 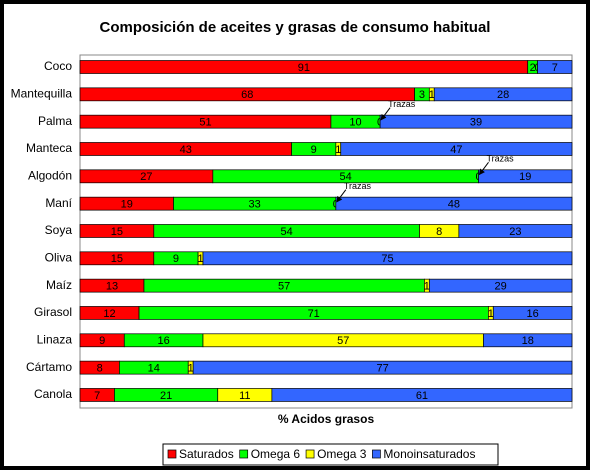 I want to click on legend, so click(x=330, y=454).